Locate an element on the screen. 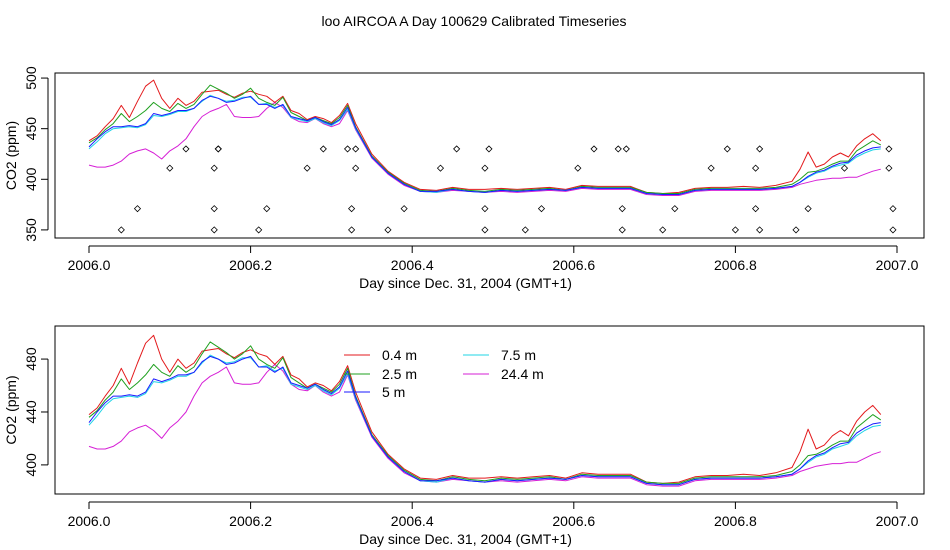 This screenshot has height=550, width=950. y-tick-label: 440 is located at coordinates (31, 412).